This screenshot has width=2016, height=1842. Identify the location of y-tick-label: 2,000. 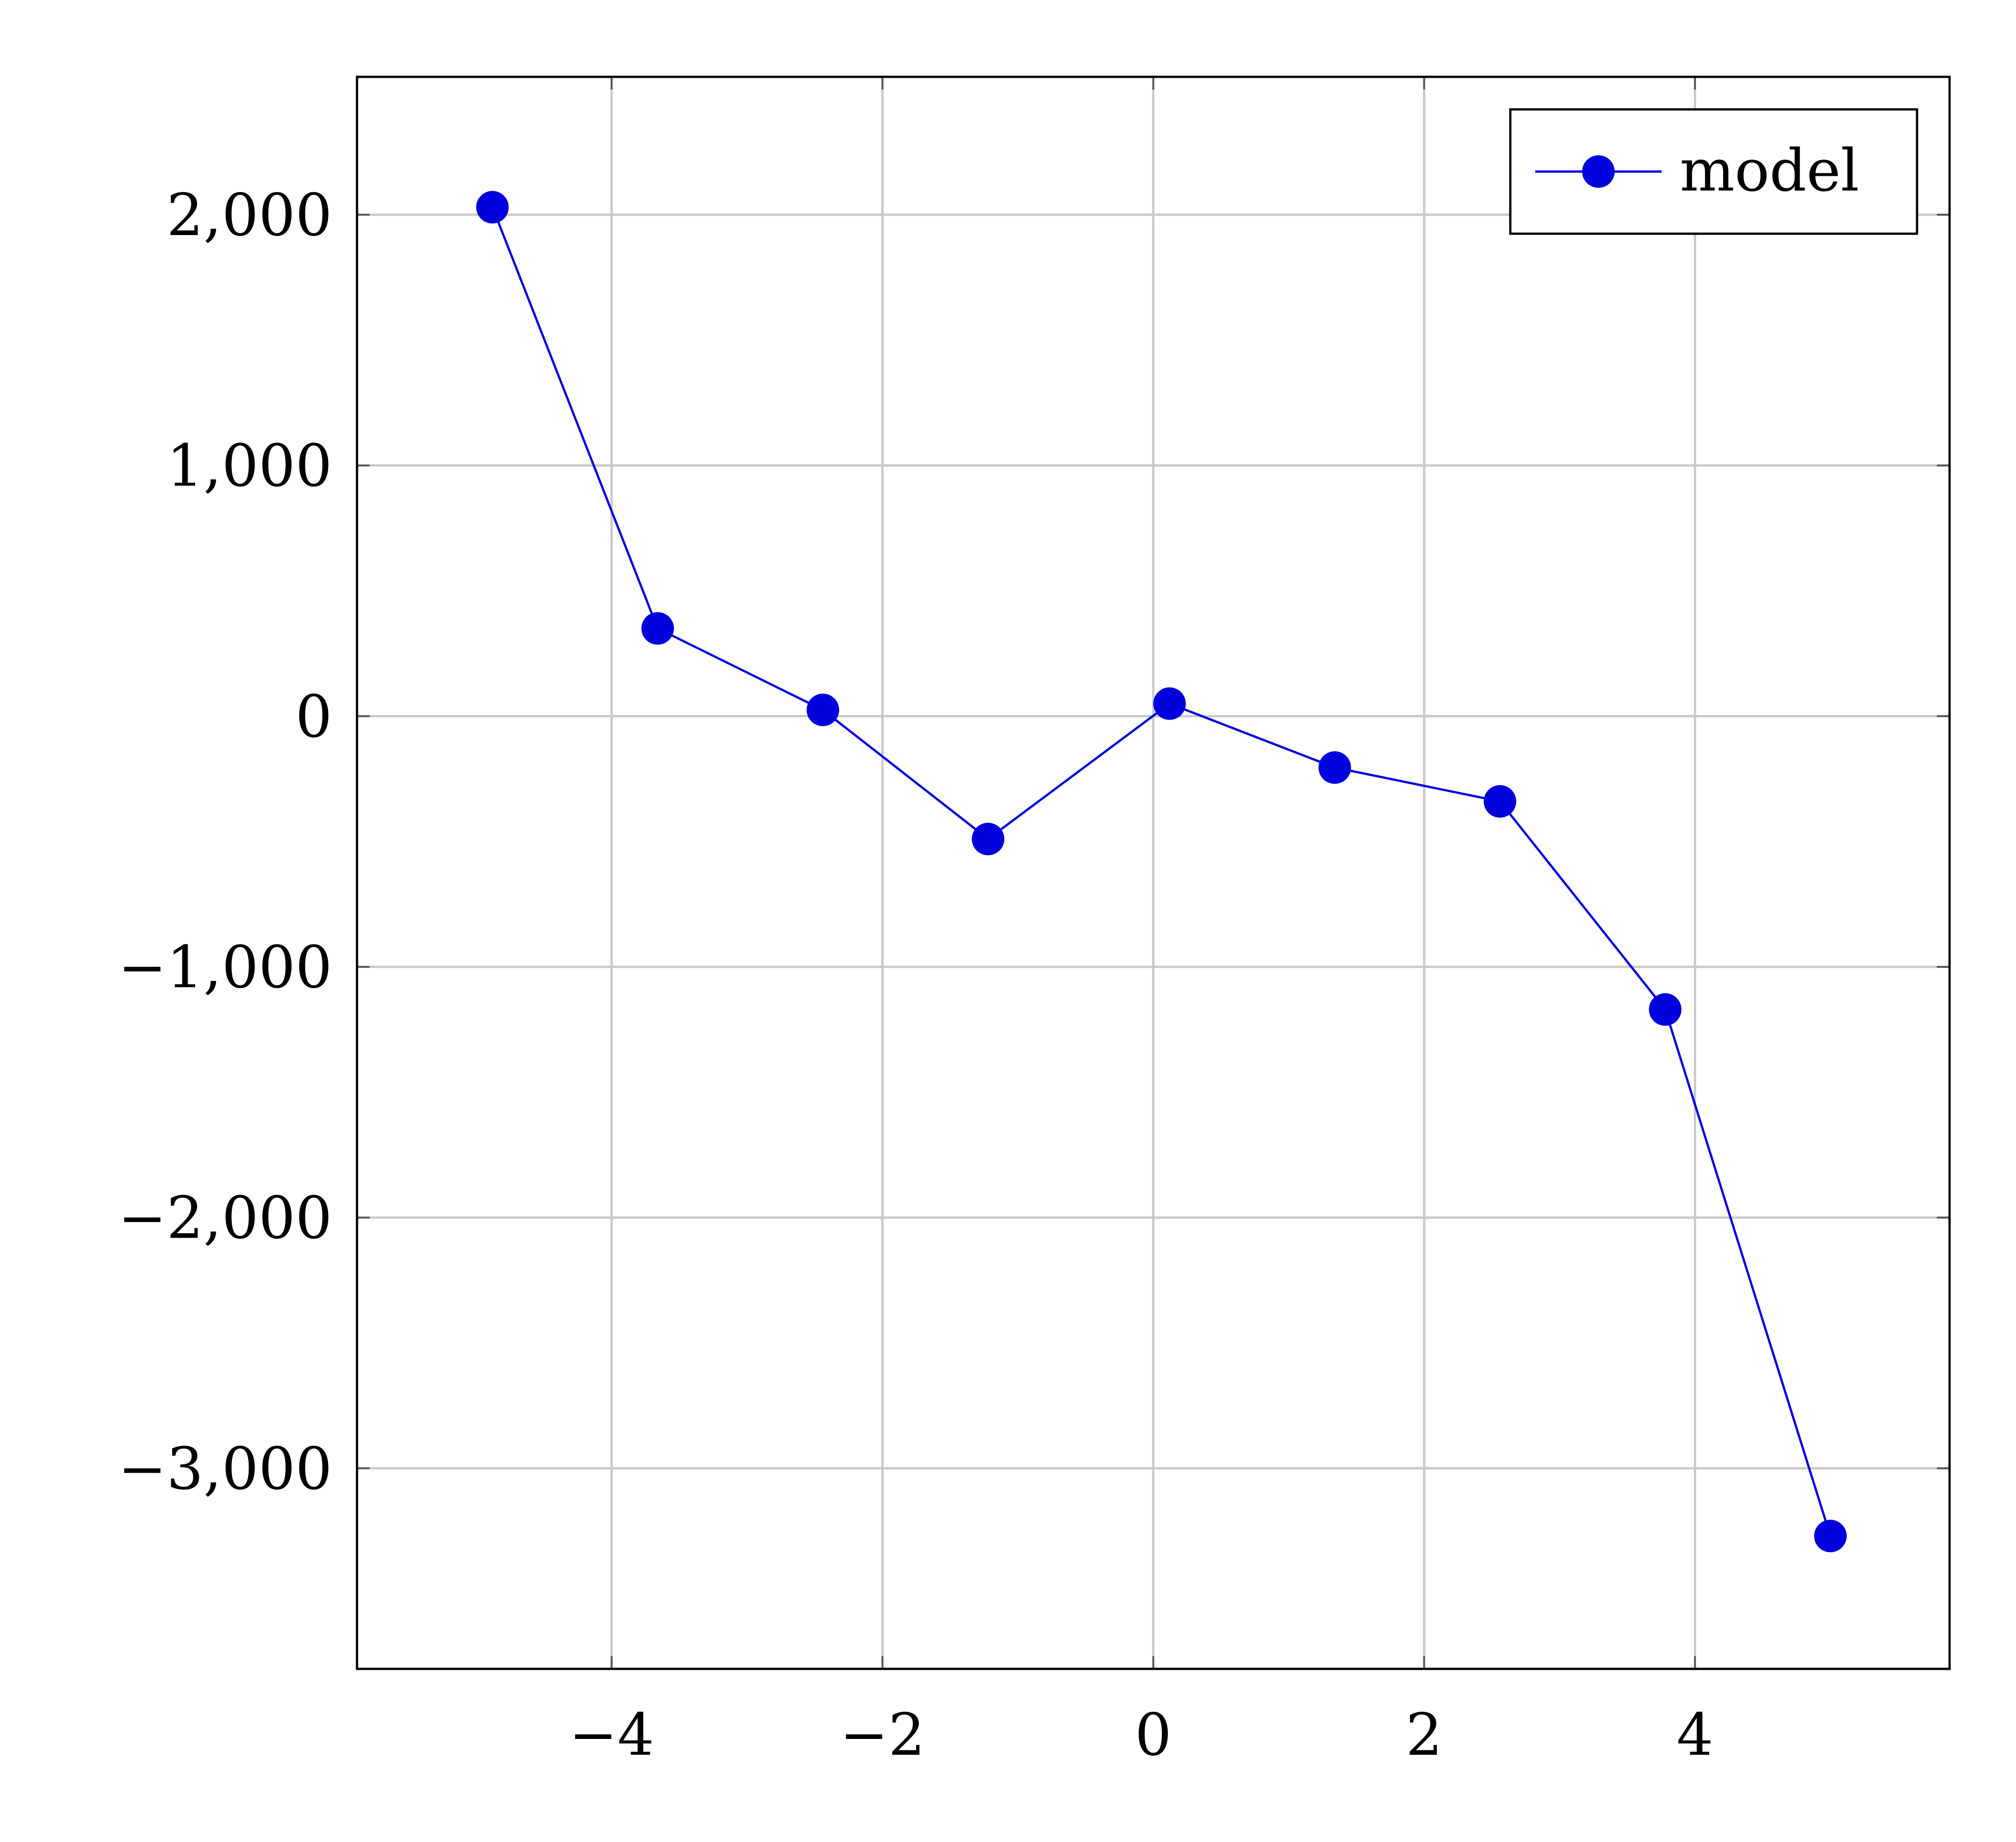
(249, 215).